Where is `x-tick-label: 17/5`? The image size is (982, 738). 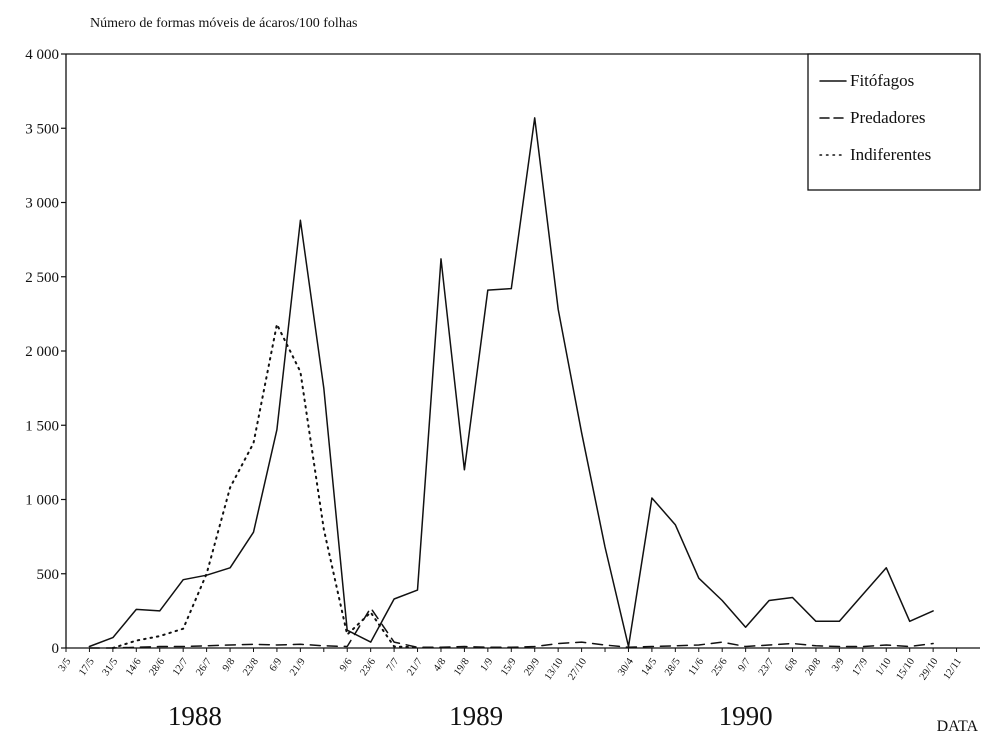
x-tick-label: 17/5 is located at coordinates (87, 667).